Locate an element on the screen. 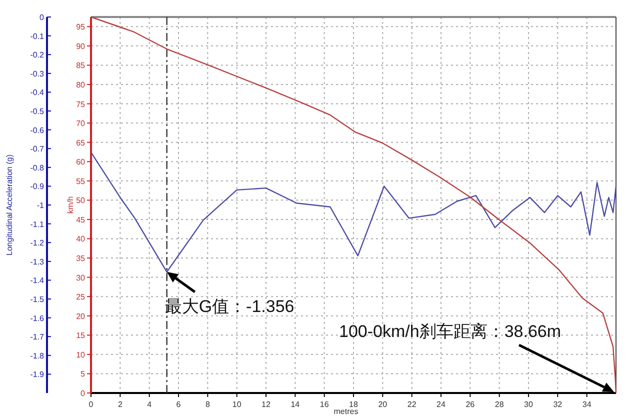 This screenshot has width=630, height=417. y-tick-label: -0.8 is located at coordinates (37, 167).